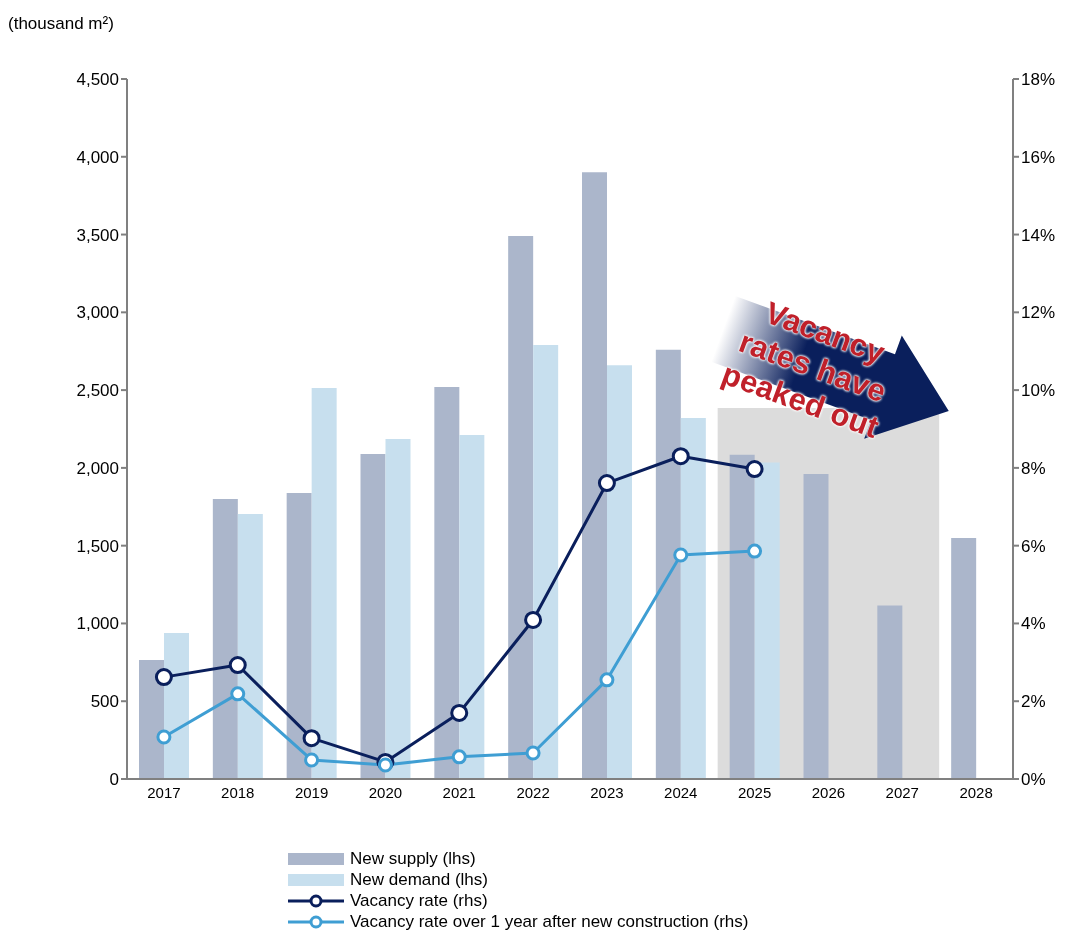 Image resolution: width=1077 pixels, height=940 pixels. What do you see at coordinates (385, 792) in the screenshot?
I see `x-tick-label: 2020` at bounding box center [385, 792].